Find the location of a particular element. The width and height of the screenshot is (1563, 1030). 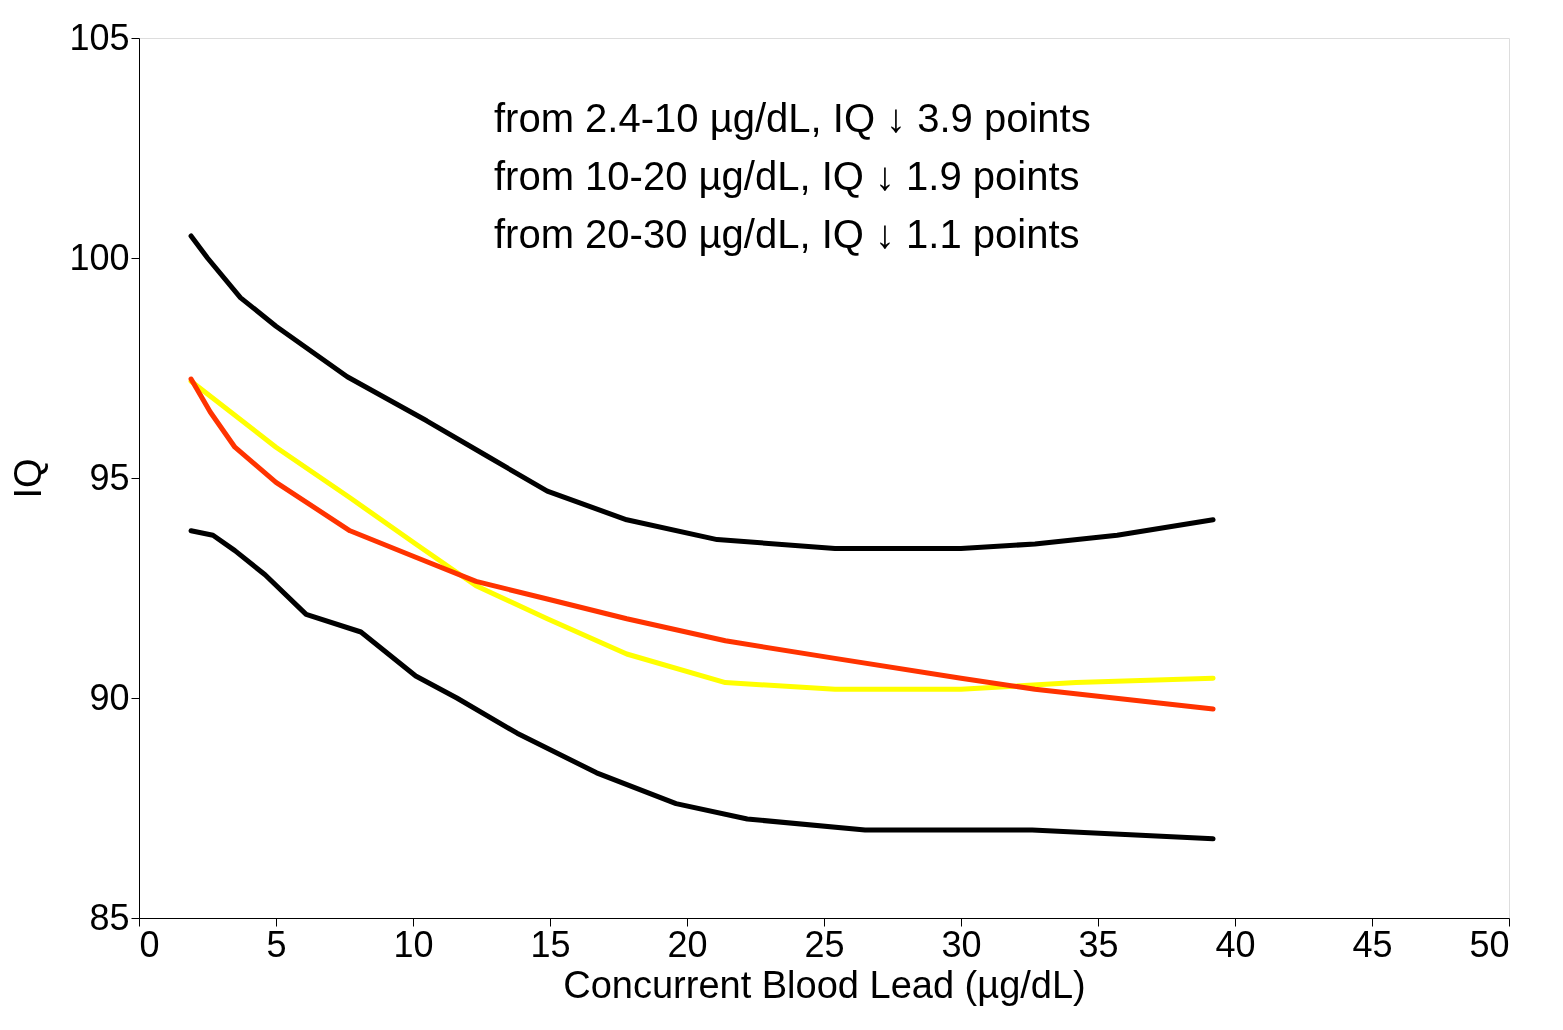

x-tick-label: 10 is located at coordinates (413, 944).